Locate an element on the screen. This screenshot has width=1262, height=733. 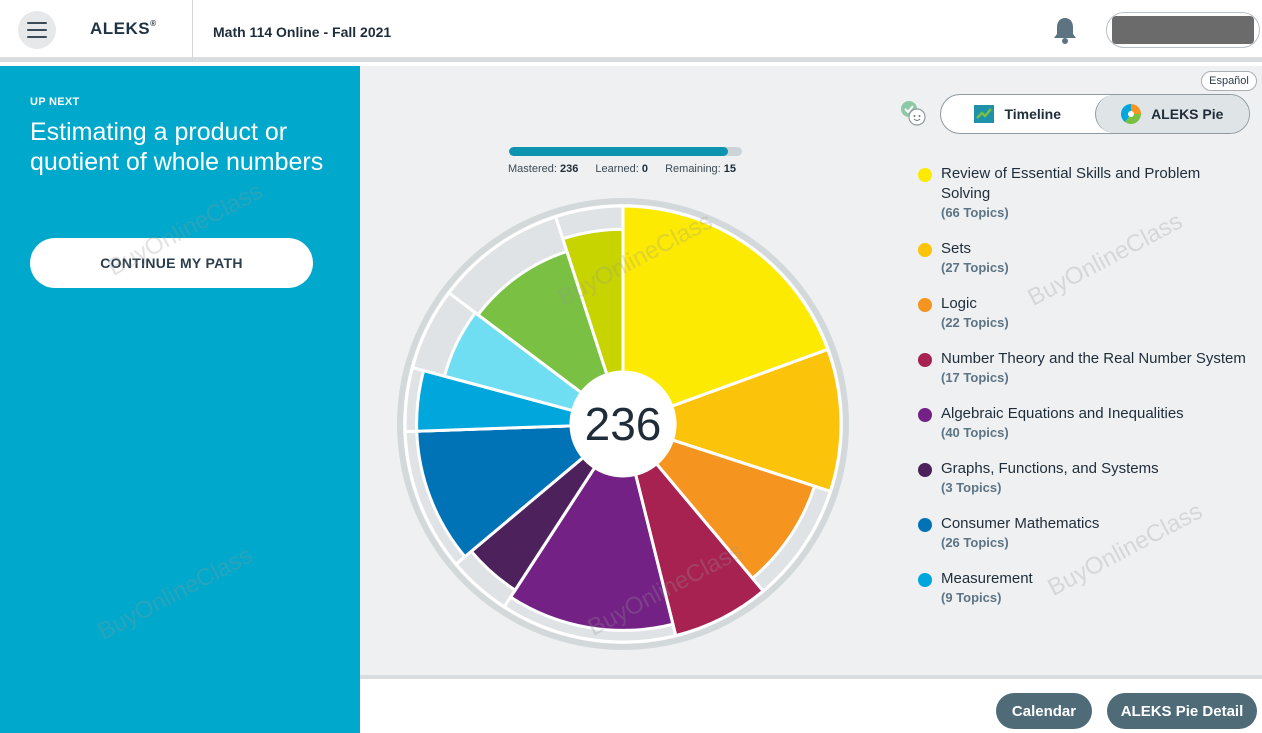
progress-bar is located at coordinates (625, 151).